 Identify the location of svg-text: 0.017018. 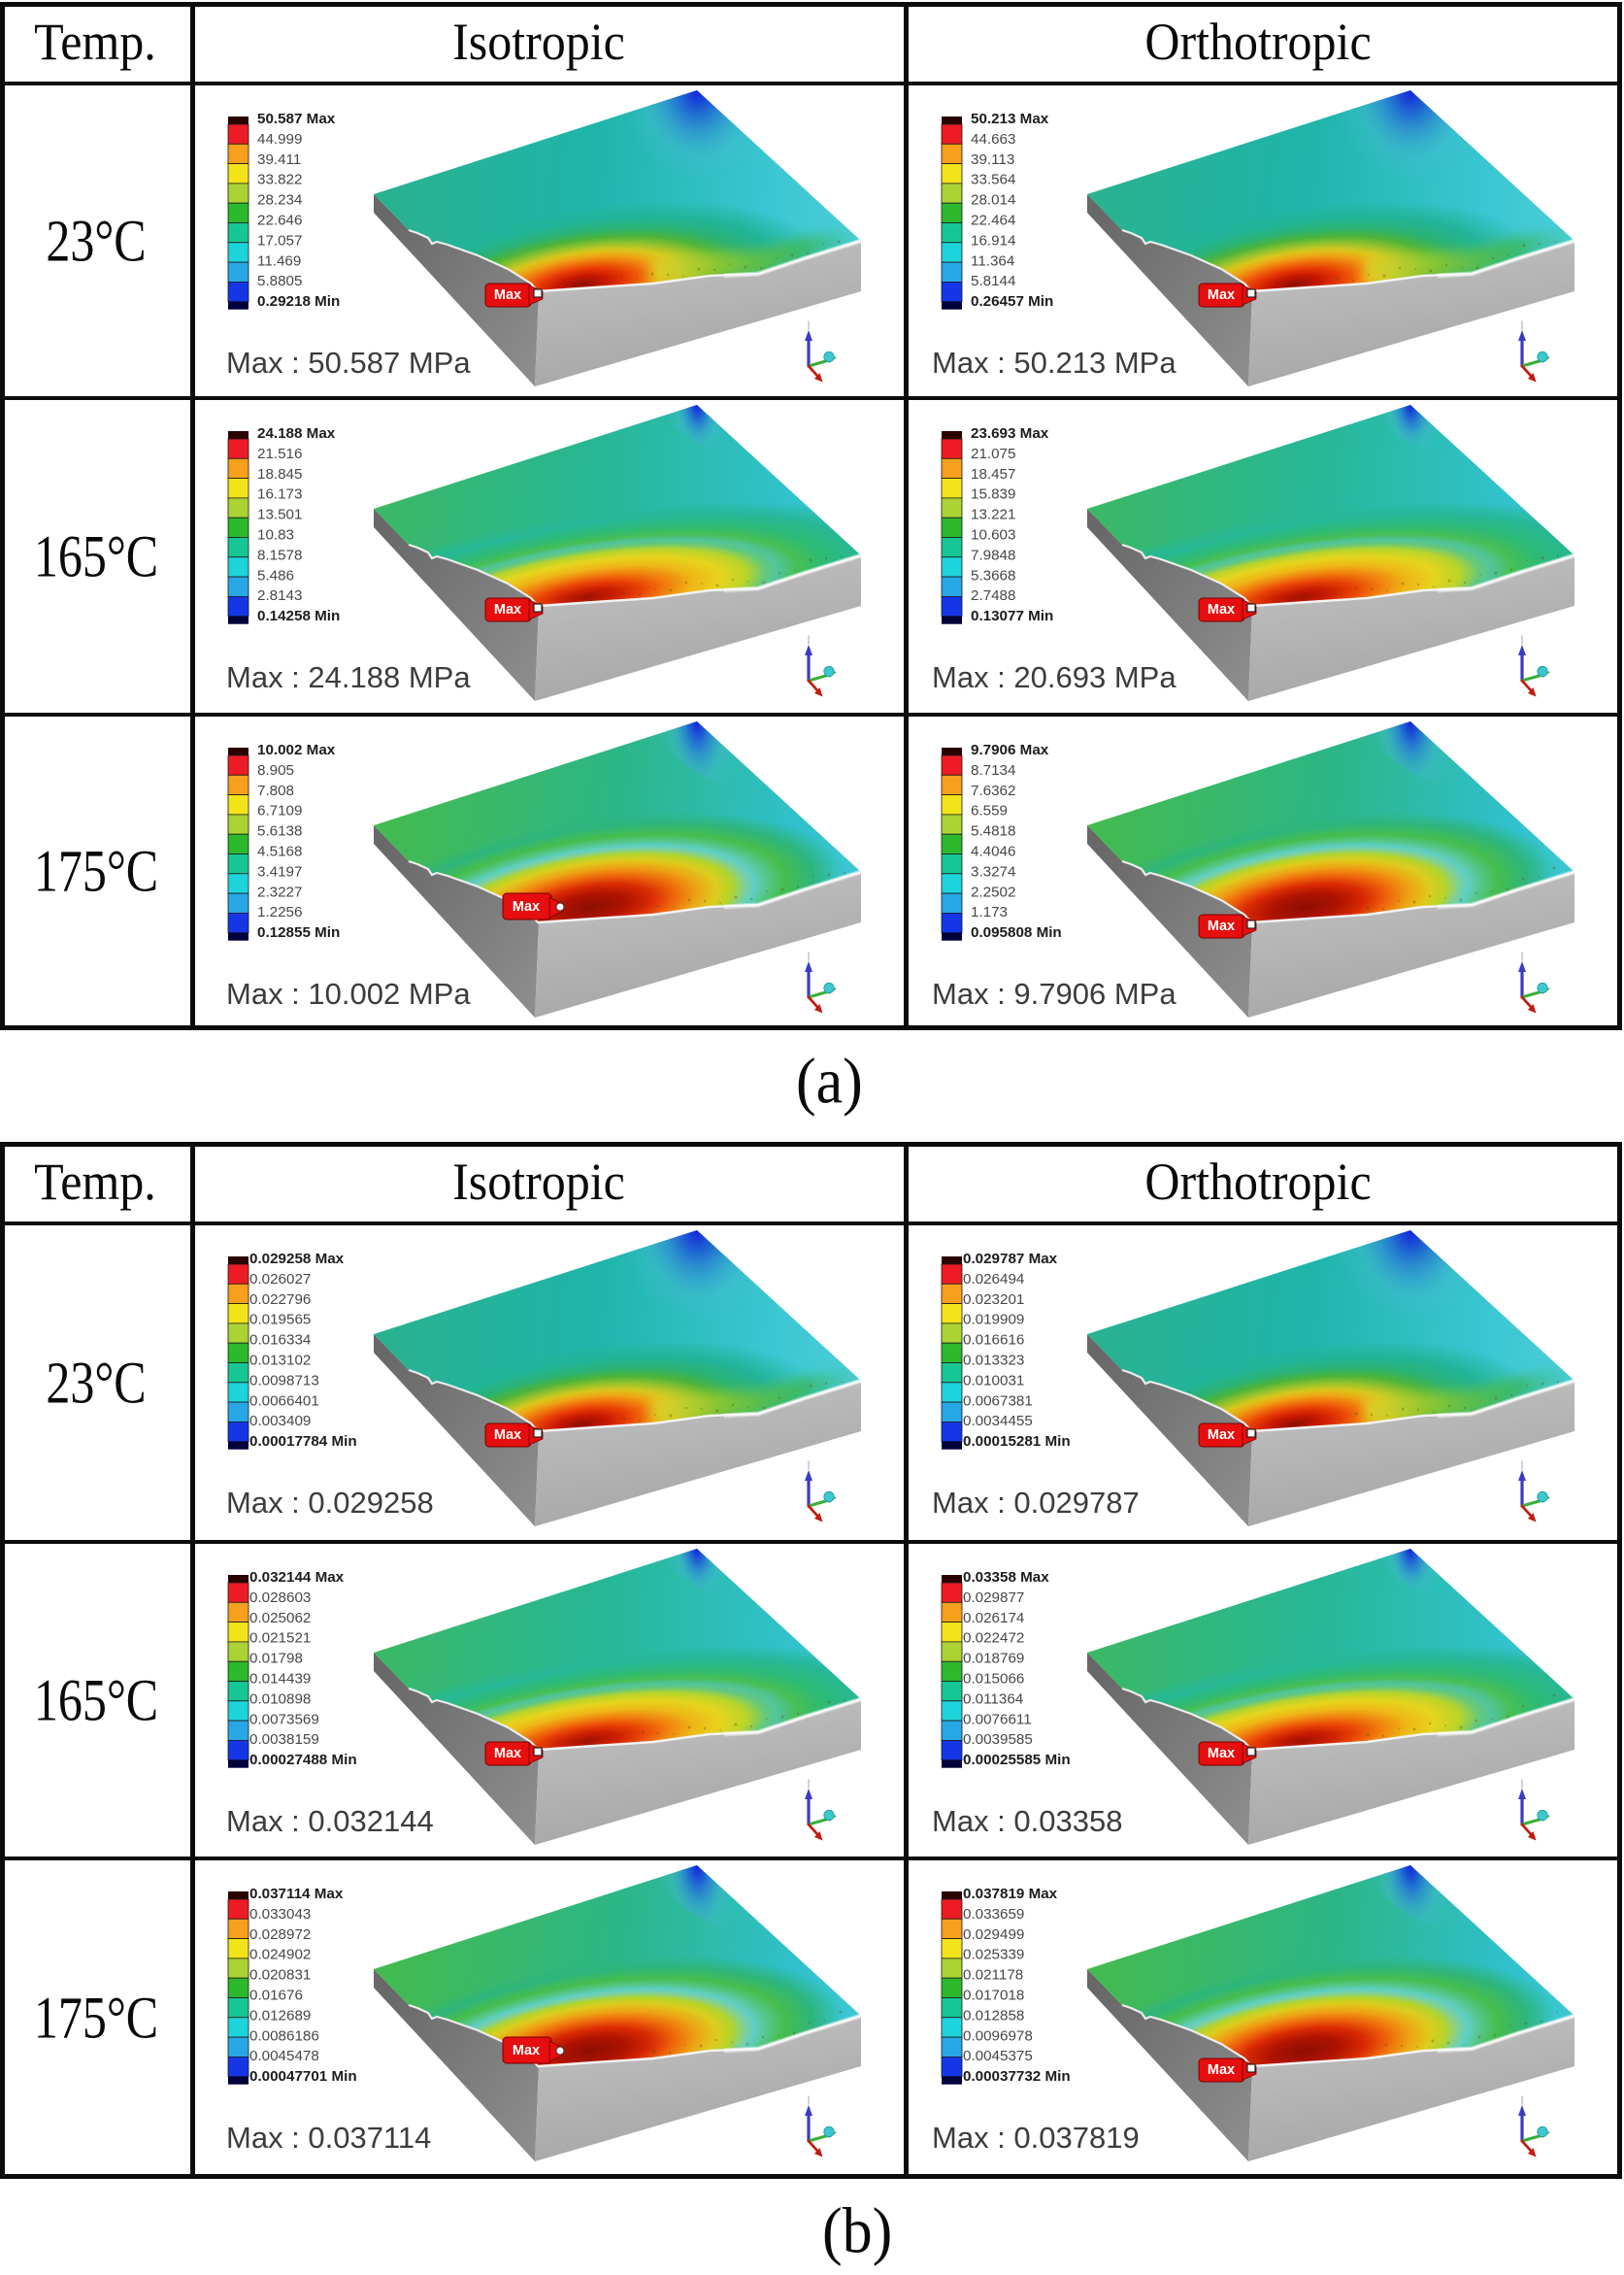
(993, 1996).